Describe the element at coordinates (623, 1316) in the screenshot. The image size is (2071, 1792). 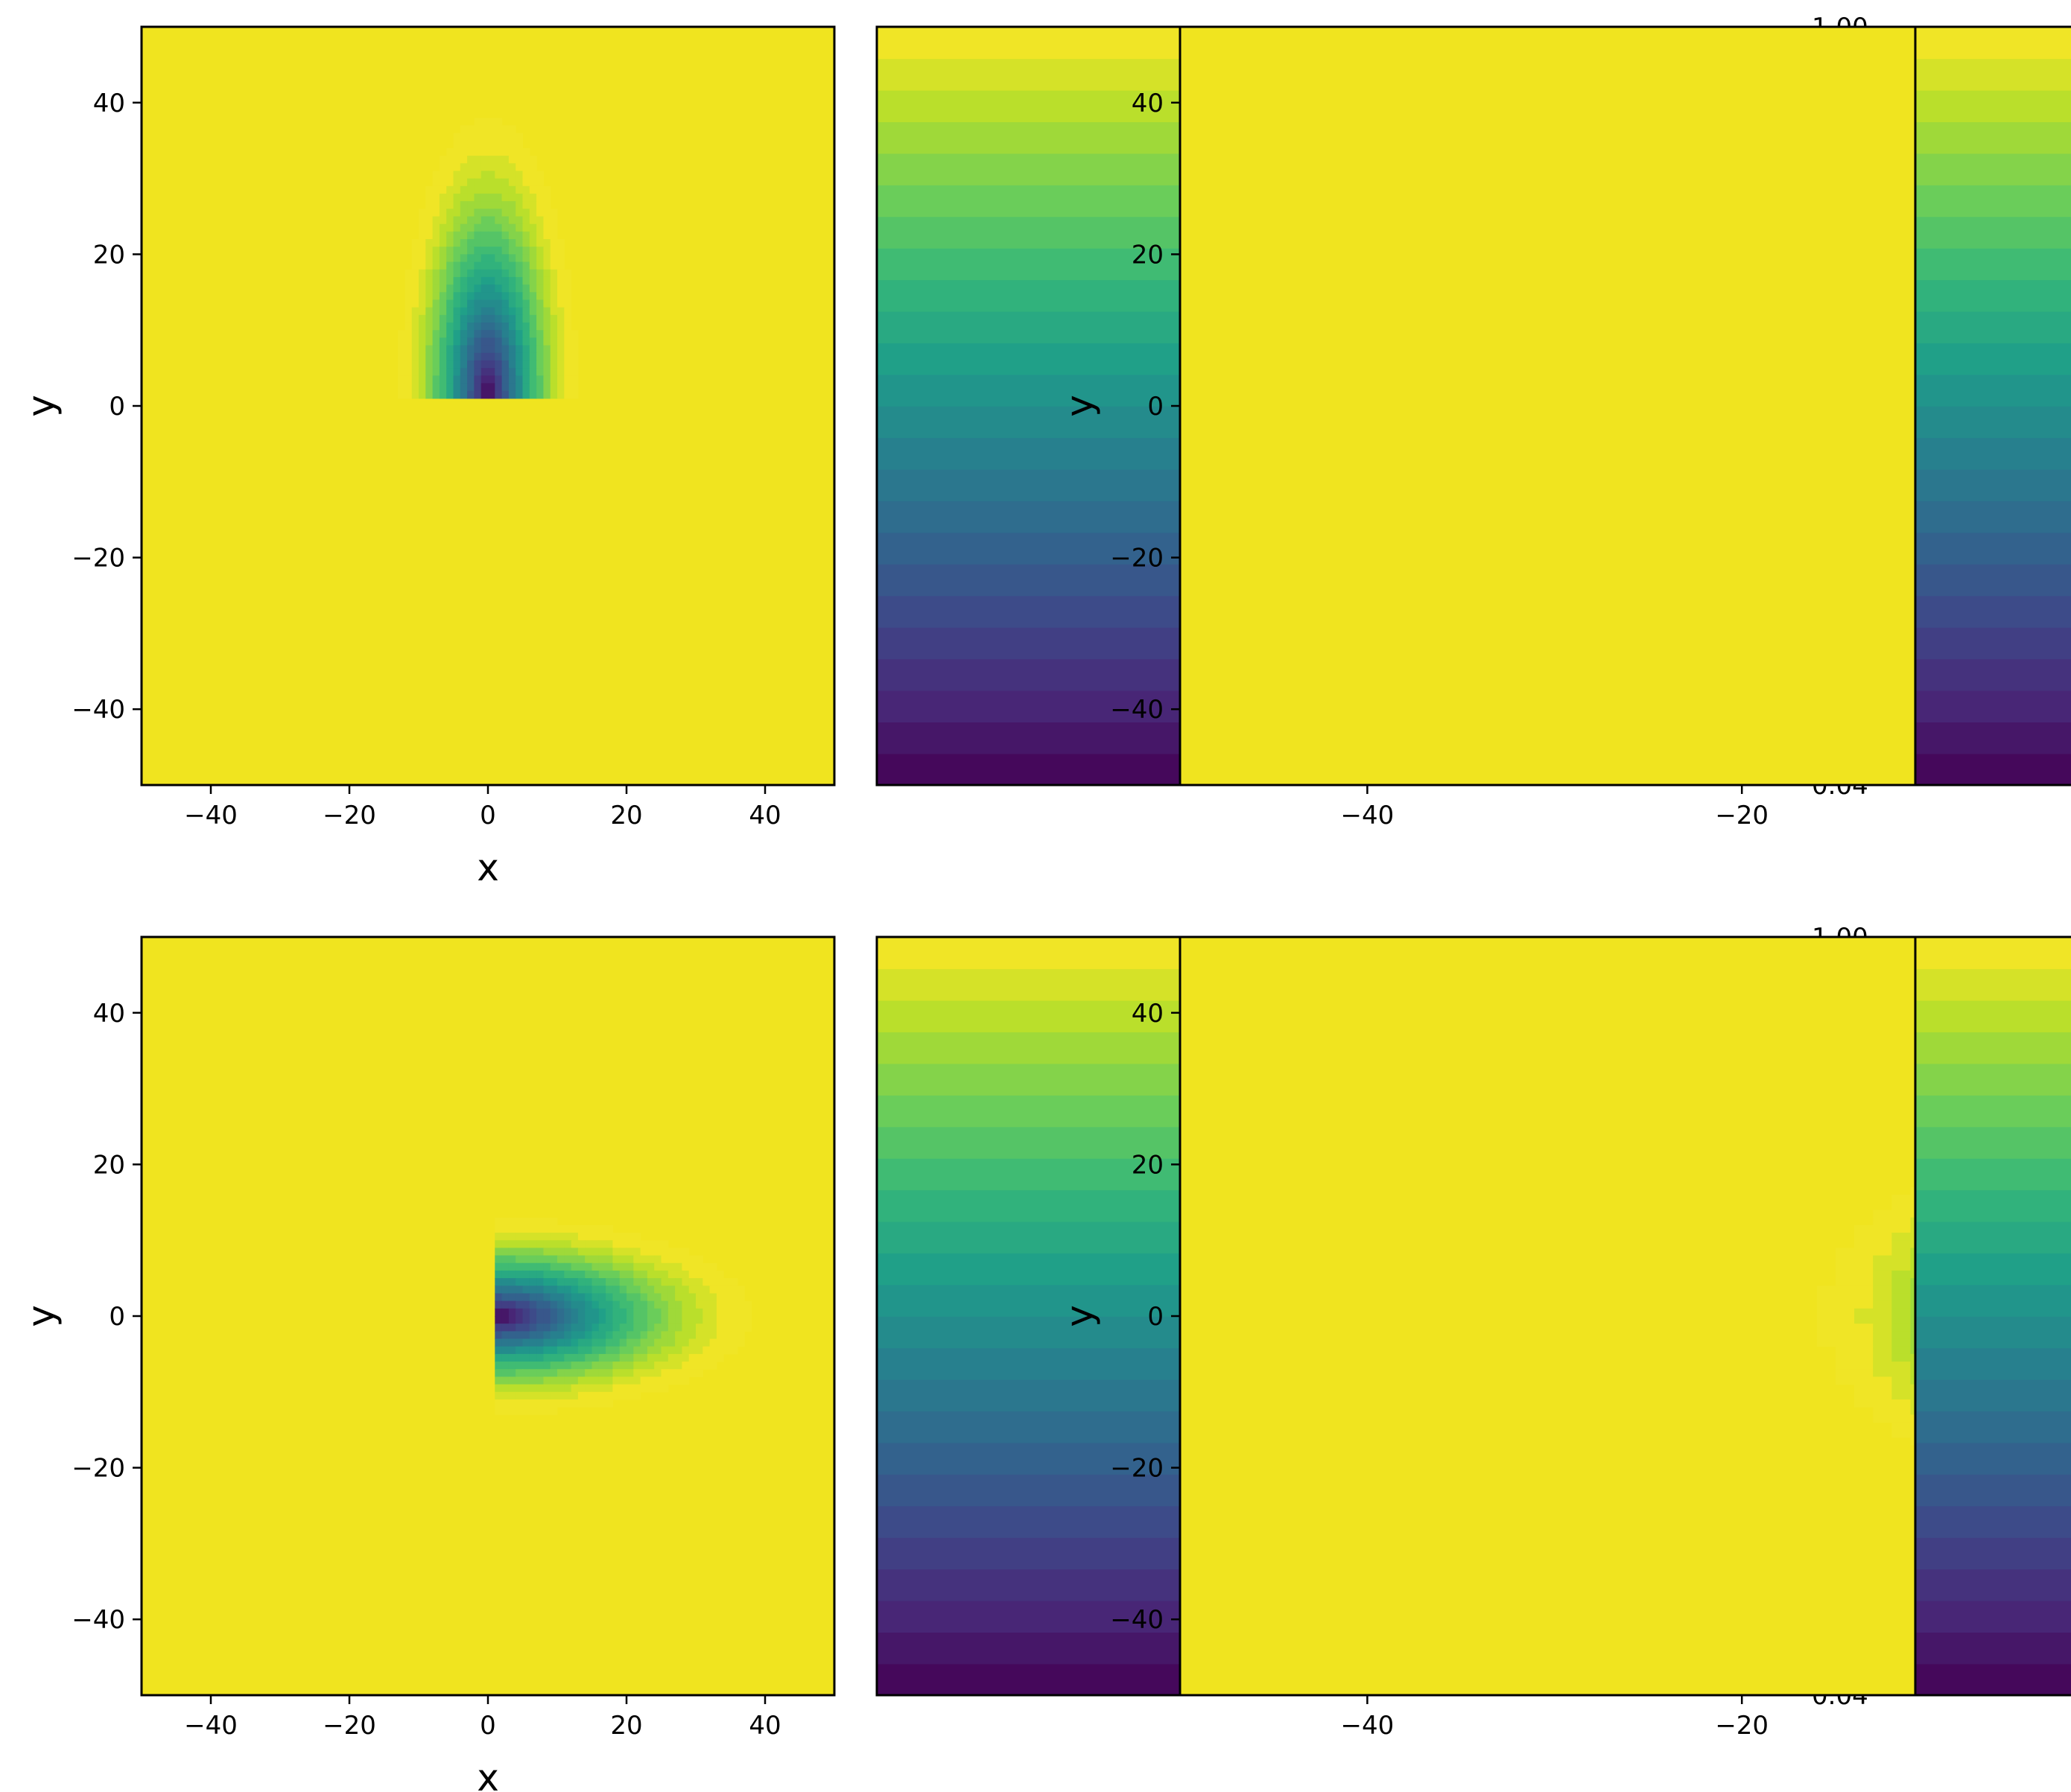
I see `heatmap-cells` at that location.